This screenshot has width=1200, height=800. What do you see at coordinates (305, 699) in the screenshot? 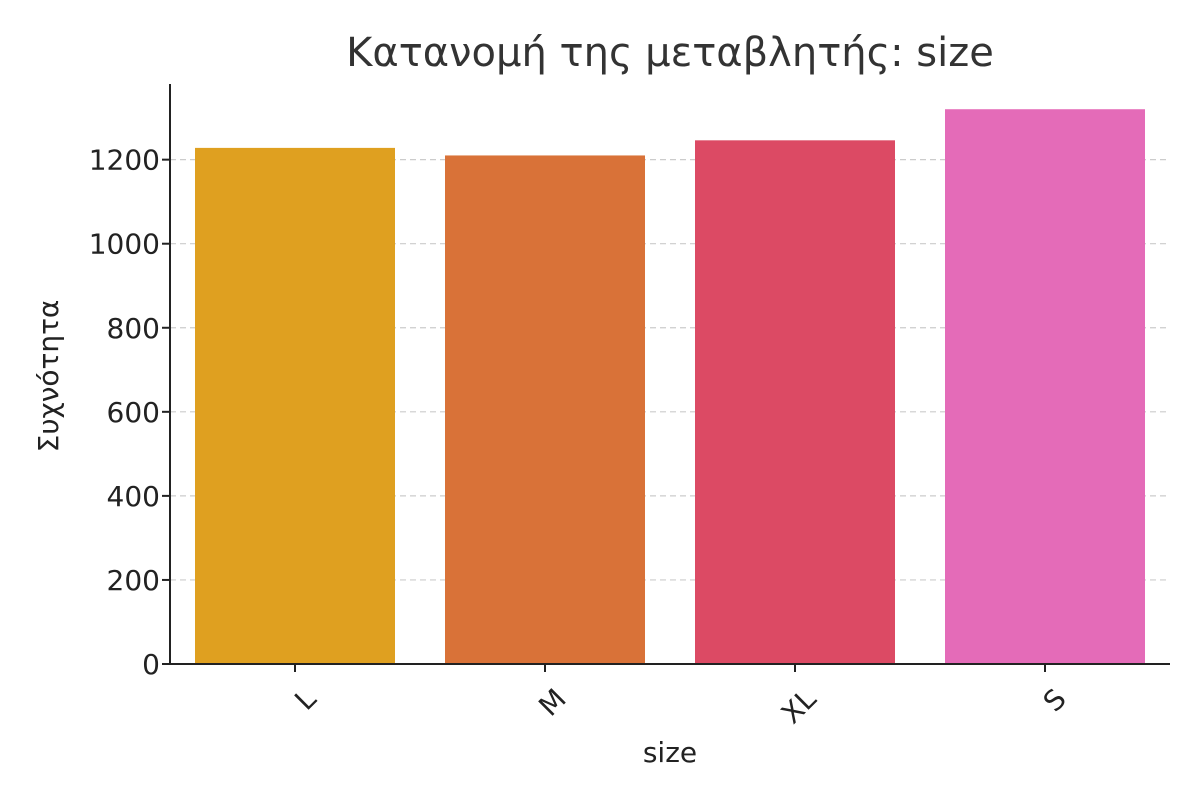
I see `x-tick-label: L` at bounding box center [305, 699].